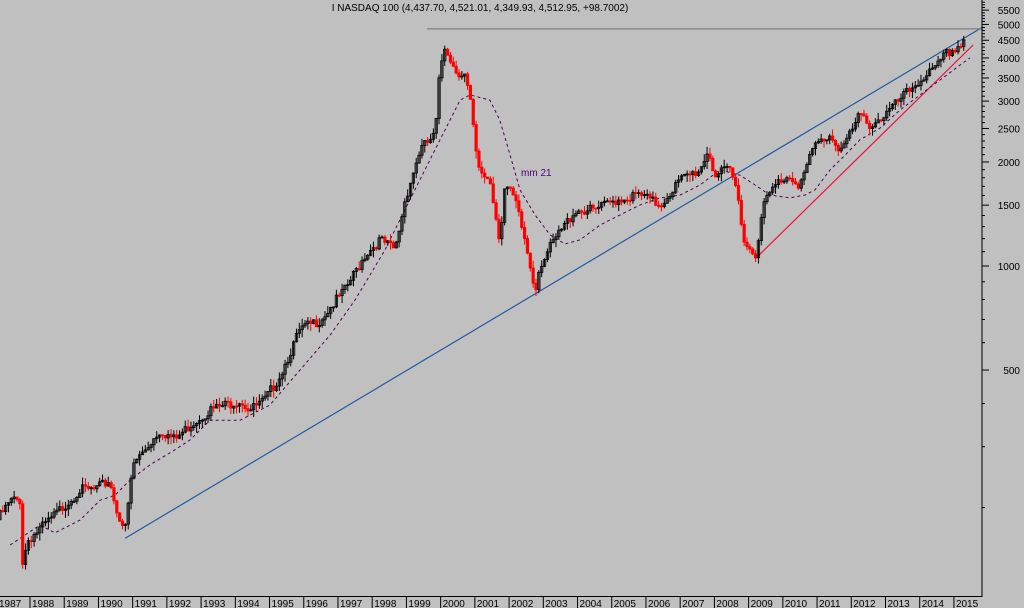 Image resolution: width=1024 pixels, height=608 pixels. I want to click on x-tick-label: 2004, so click(591, 603).